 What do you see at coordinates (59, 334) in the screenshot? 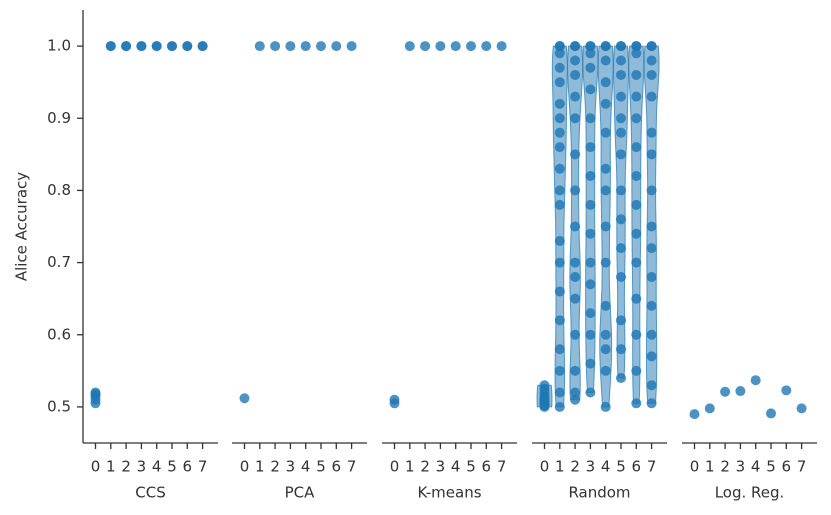
I see `y-tick-label: 0.6` at bounding box center [59, 334].